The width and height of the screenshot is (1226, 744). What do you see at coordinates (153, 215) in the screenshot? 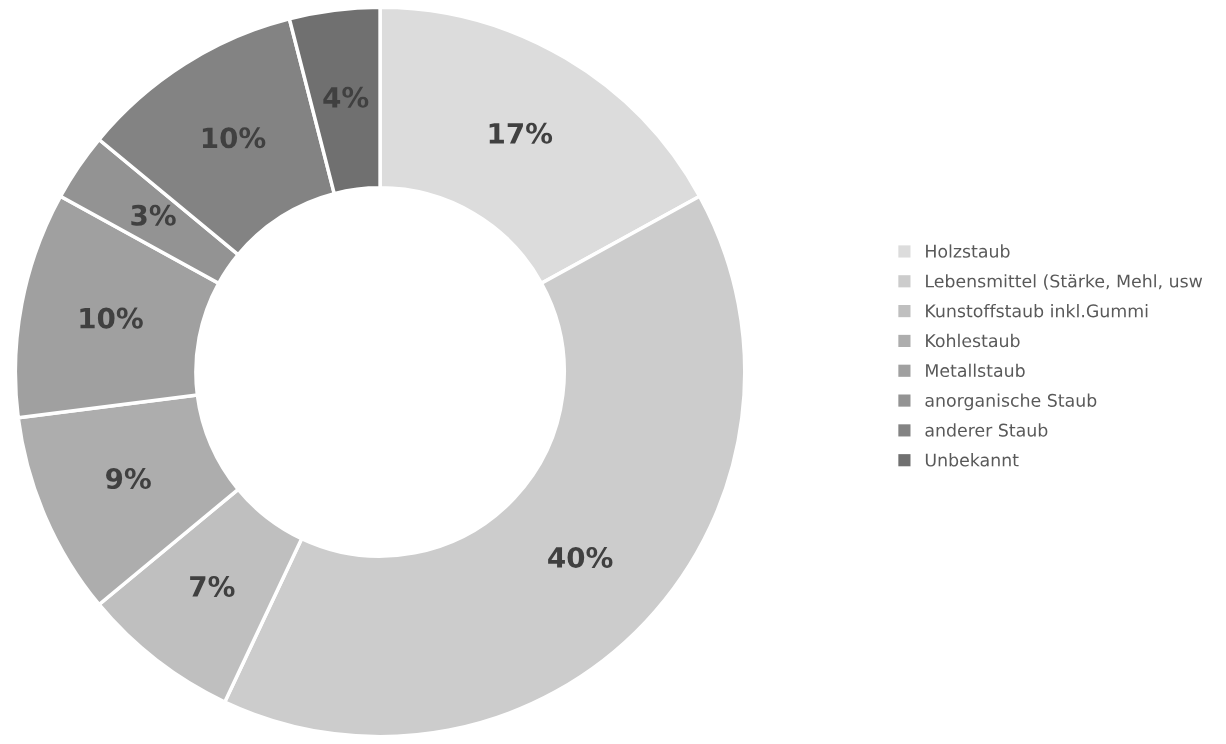
I see `data-label: 3%` at bounding box center [153, 215].